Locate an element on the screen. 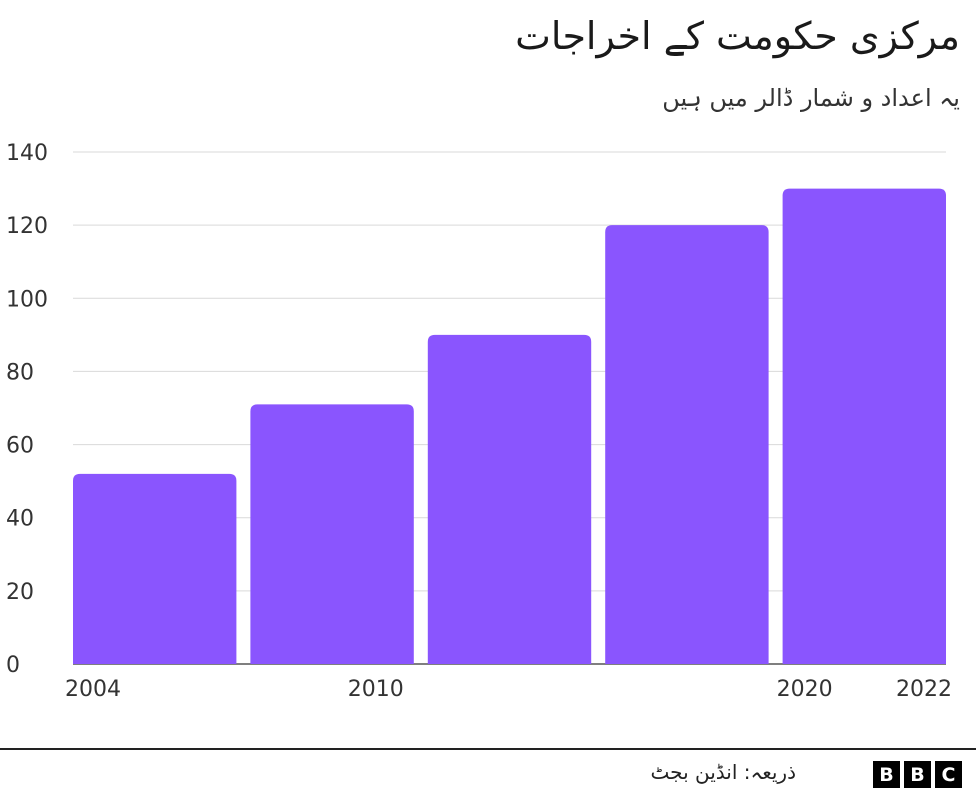 The width and height of the screenshot is (976, 800). y-tick-label: 120 is located at coordinates (27, 226).